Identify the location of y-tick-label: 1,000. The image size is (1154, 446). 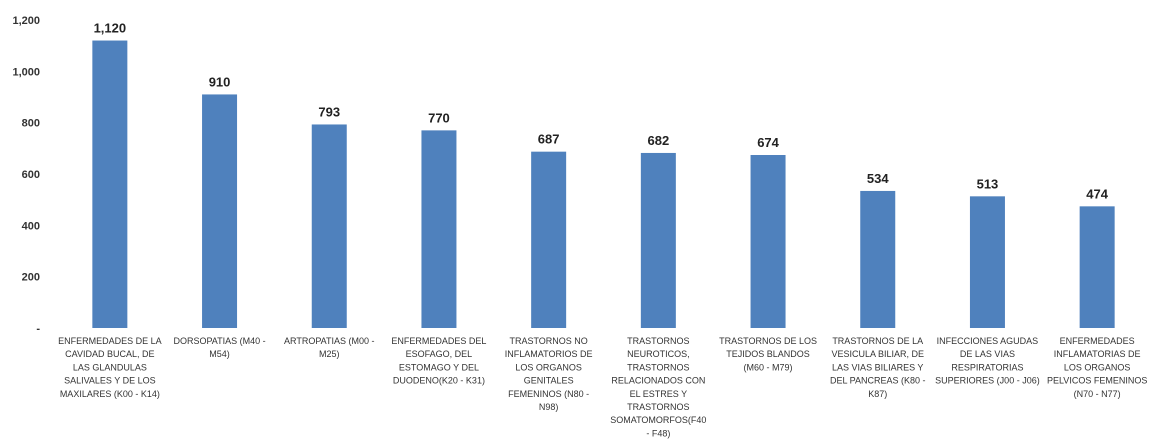
(26, 72).